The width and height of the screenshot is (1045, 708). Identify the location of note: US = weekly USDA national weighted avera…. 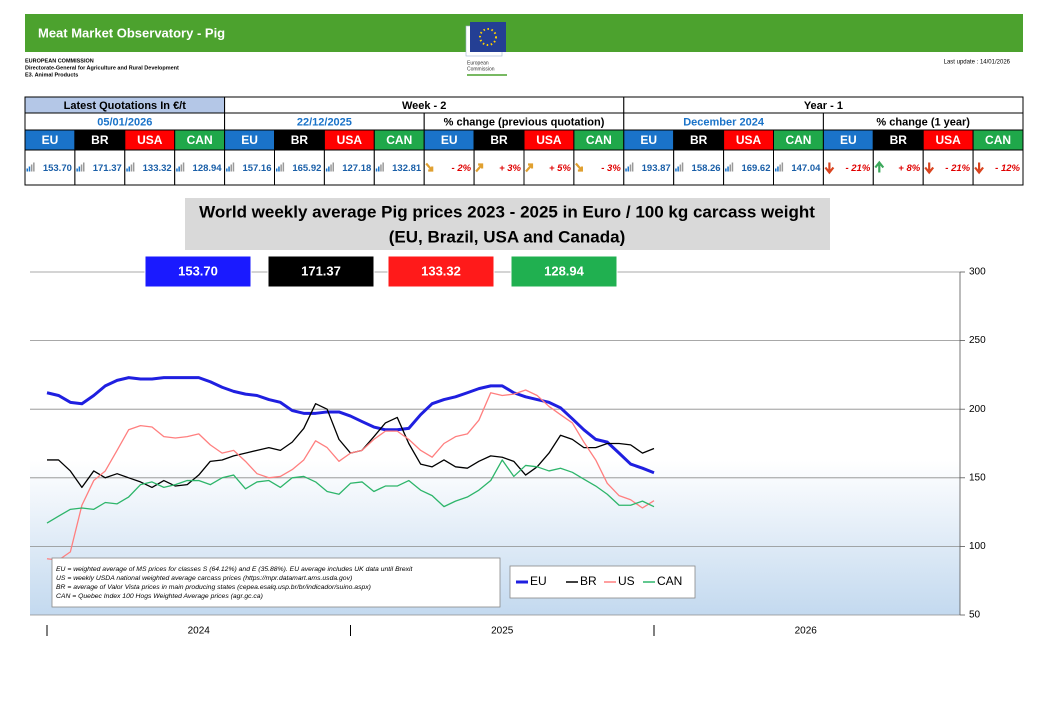
(204, 578).